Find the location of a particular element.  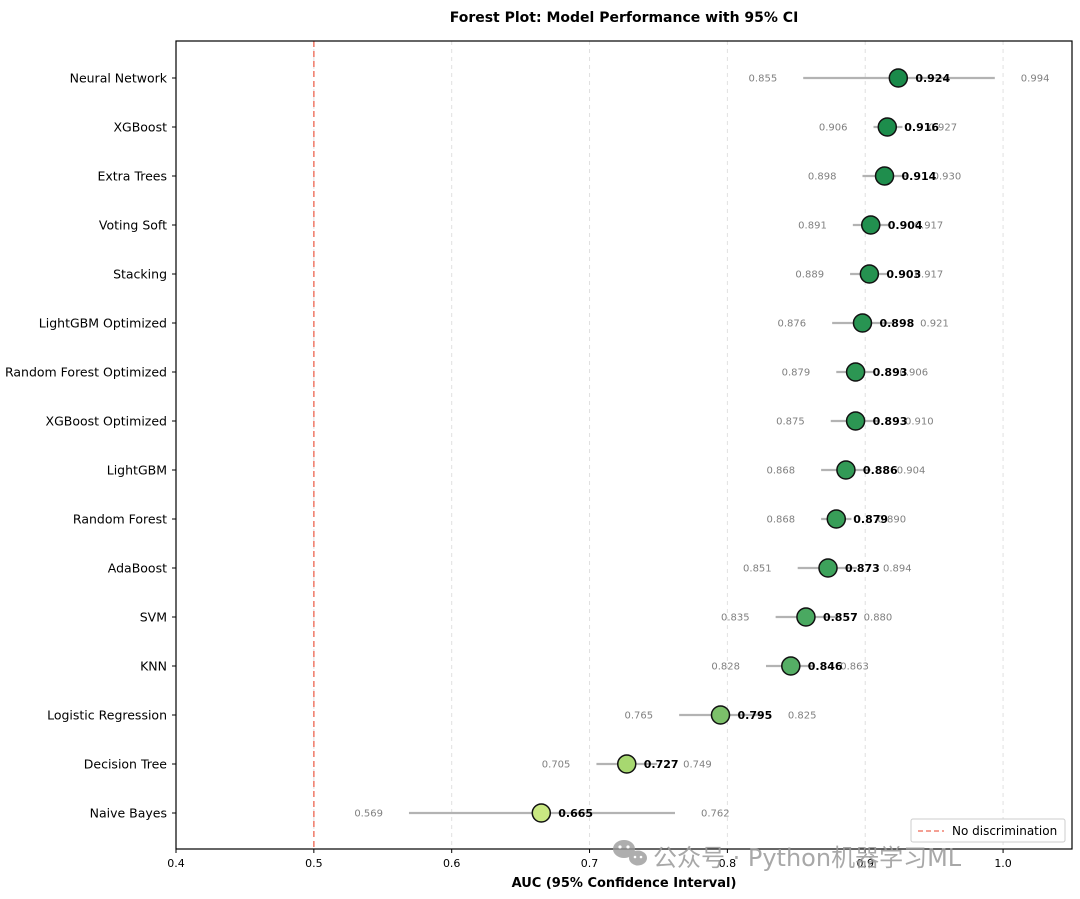

model-row: LightGBM Optimized 0.876 0.921 0.898 is located at coordinates (494, 323).